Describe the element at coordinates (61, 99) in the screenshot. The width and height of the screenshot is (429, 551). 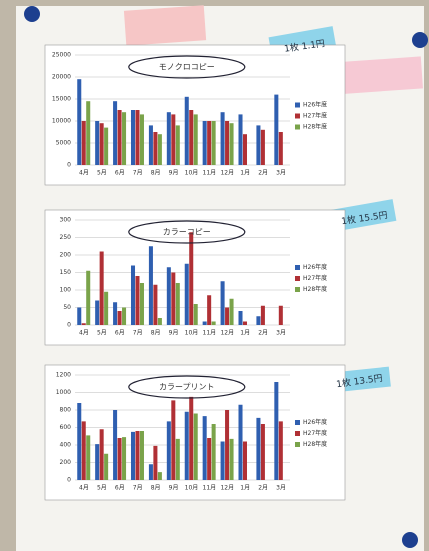
I see `y-tick-label: 15000` at that location.